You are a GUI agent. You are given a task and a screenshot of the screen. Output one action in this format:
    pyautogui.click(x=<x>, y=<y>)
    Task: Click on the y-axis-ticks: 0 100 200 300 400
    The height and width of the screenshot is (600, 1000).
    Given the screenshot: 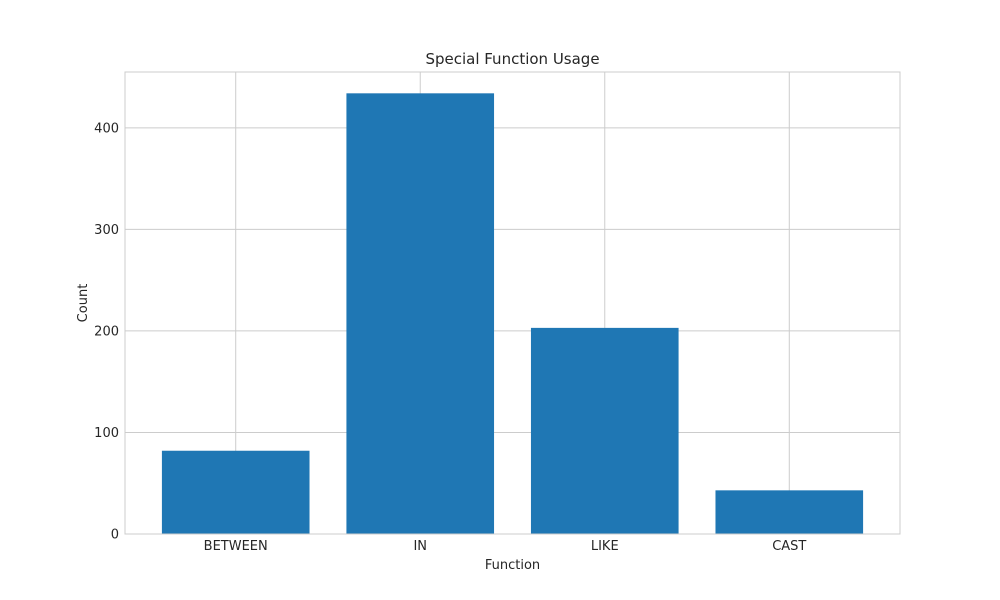 What is the action you would take?
    pyautogui.click(x=106, y=331)
    